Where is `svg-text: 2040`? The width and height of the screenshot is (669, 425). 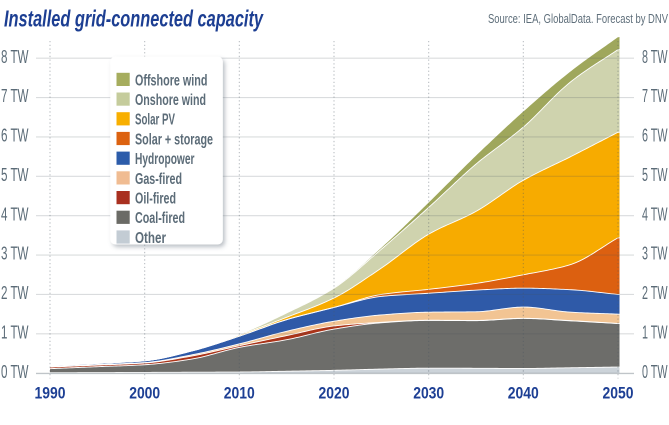 svg-text: 2040 is located at coordinates (523, 393).